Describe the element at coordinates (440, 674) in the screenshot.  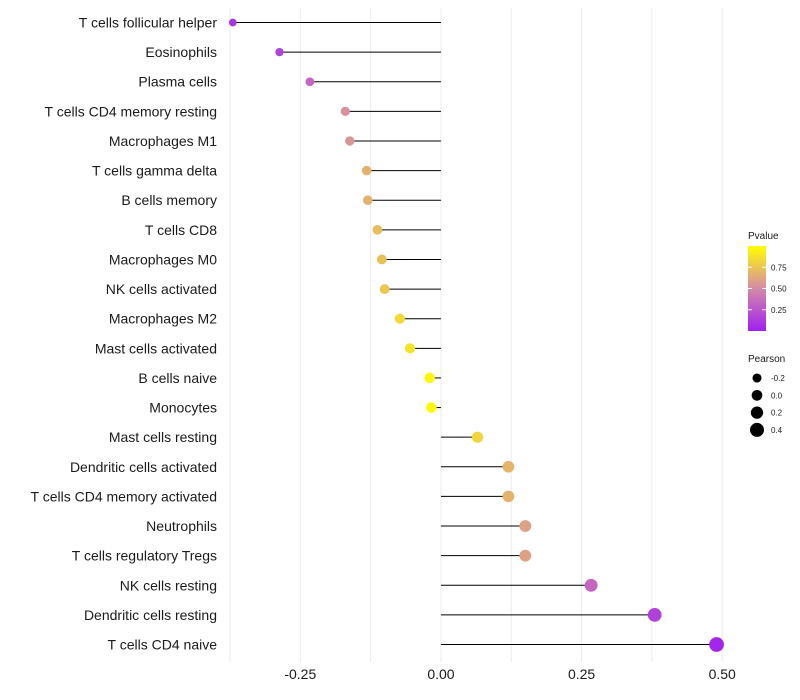
I see `x-tick-label: 0.00` at that location.